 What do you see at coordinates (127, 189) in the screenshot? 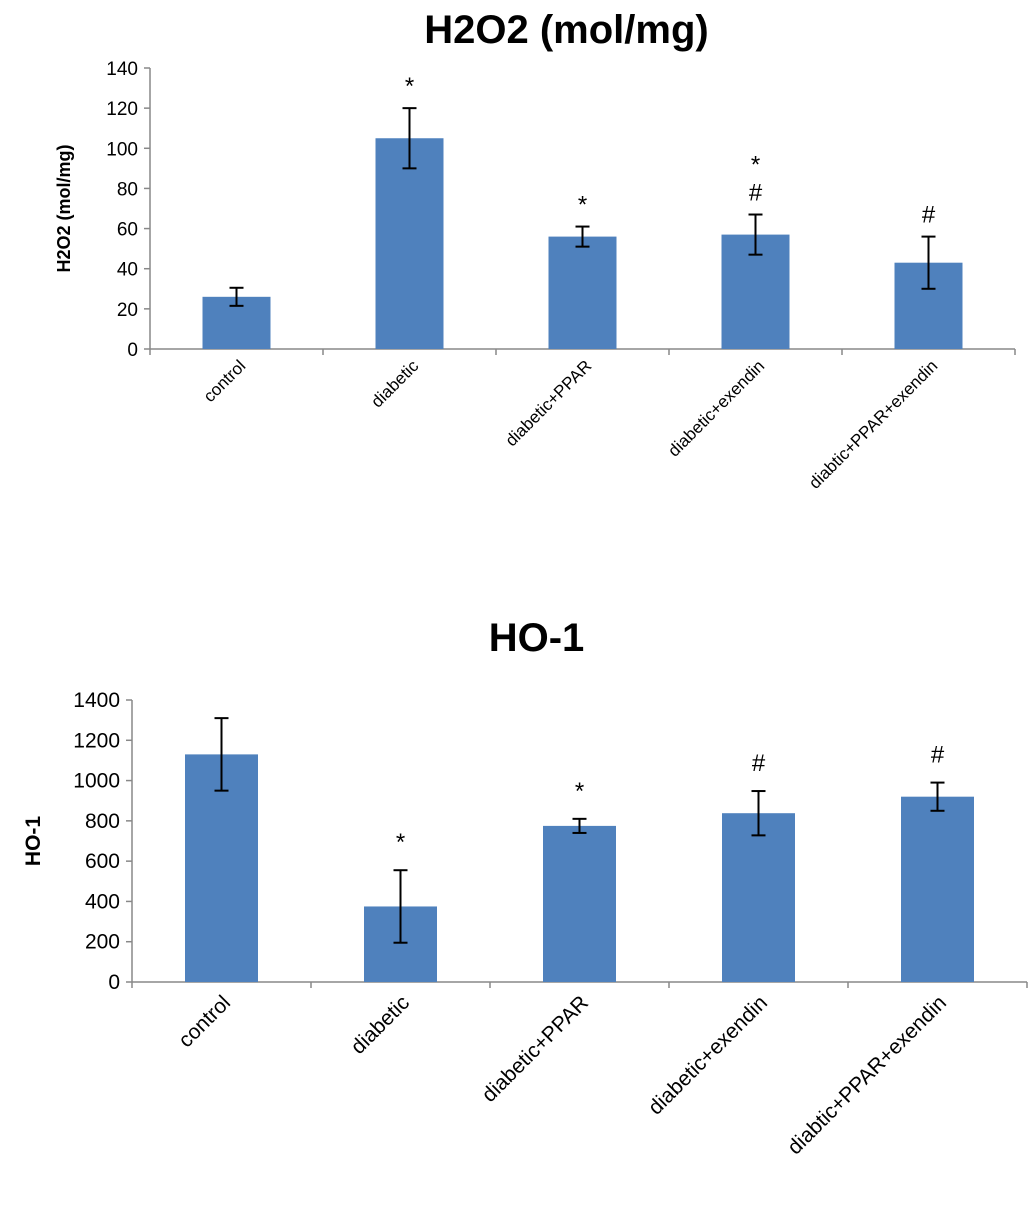
I see `y-tick-label: 80` at bounding box center [127, 189].